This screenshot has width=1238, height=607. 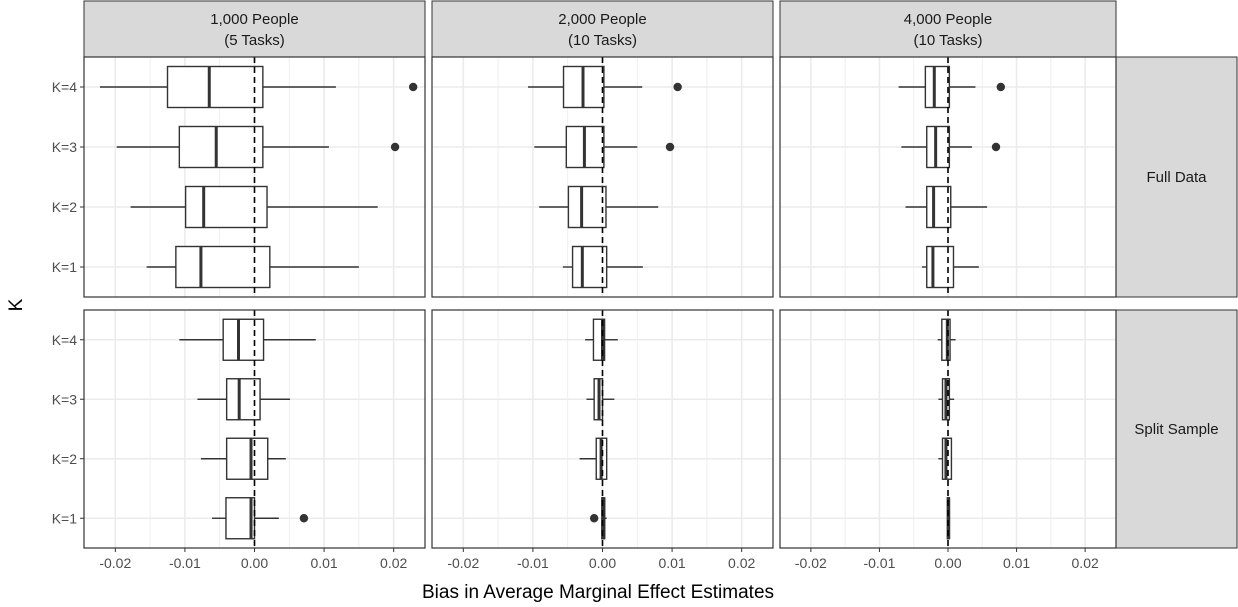 I want to click on column-strip-label: 2,000 People, so click(x=602, y=19).